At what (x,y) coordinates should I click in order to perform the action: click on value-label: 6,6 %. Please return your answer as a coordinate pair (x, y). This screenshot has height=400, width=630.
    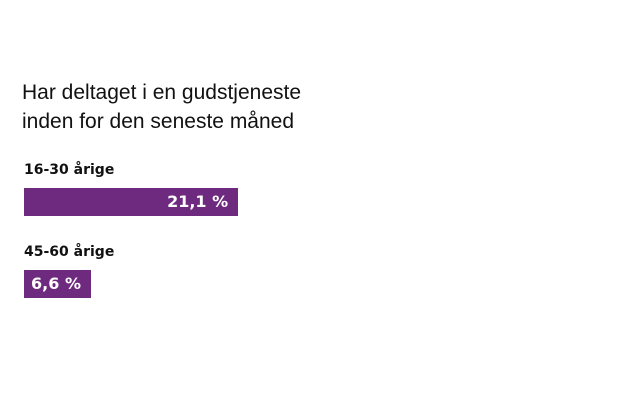
    Looking at the image, I should click on (56, 283).